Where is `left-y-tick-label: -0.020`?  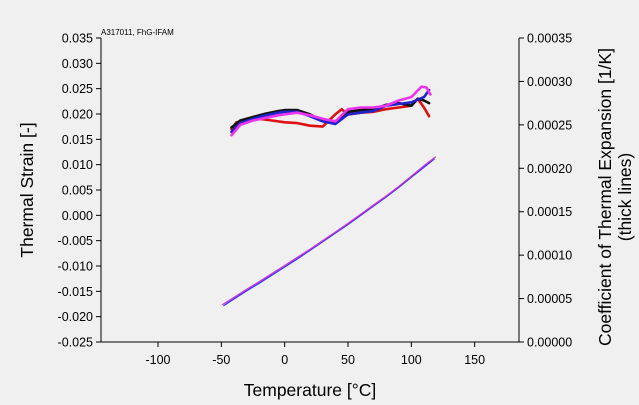 left-y-tick-label: -0.020 is located at coordinates (75, 317).